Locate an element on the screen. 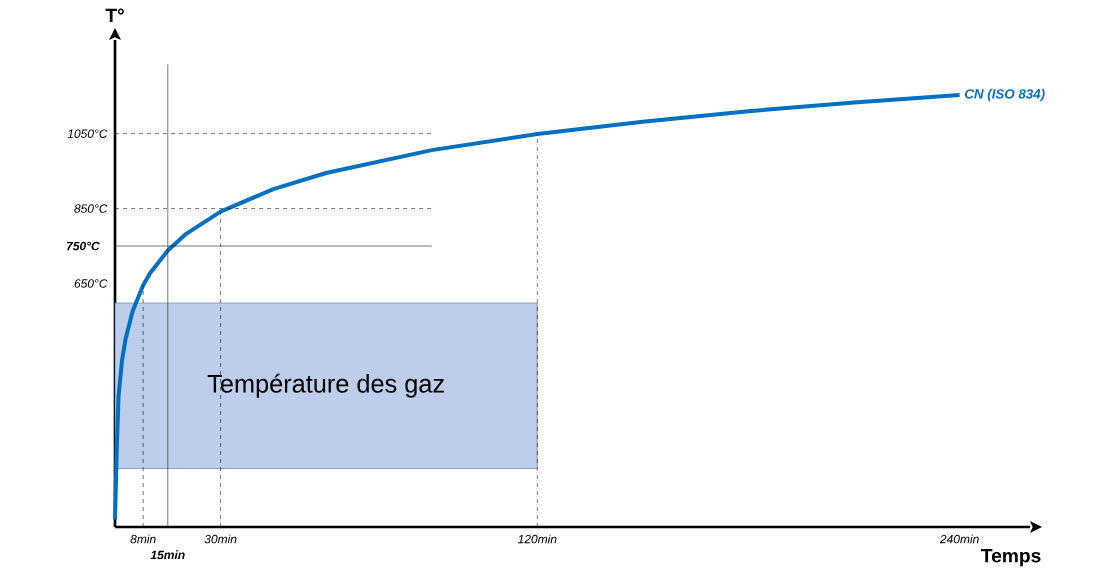 The width and height of the screenshot is (1109, 573). x-tick-label: 8min is located at coordinates (143, 539).